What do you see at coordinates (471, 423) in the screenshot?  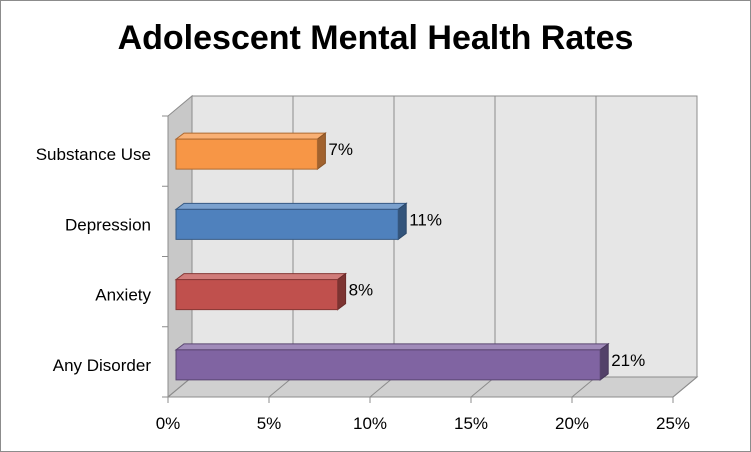 I see `x-tick-label: 15%` at bounding box center [471, 423].